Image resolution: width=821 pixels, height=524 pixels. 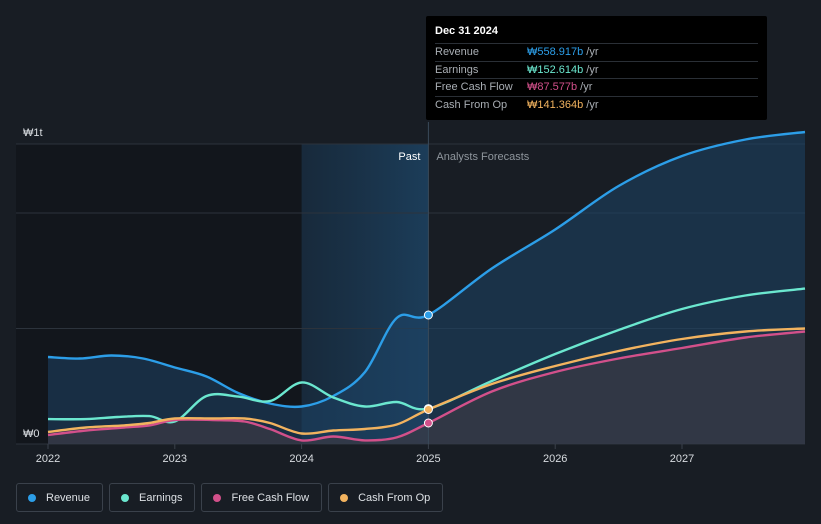 What do you see at coordinates (175, 459) in the screenshot?
I see `x-tick-label: 2023` at bounding box center [175, 459].